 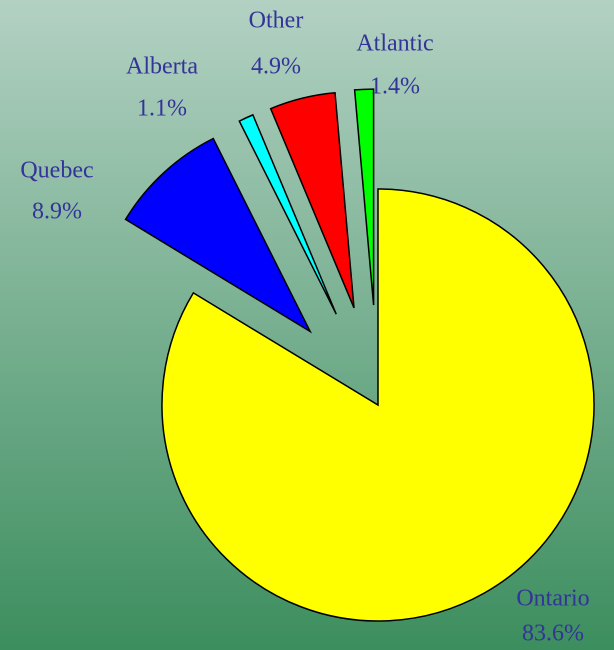 What do you see at coordinates (276, 21) in the screenshot?
I see `slice-label: Other` at bounding box center [276, 21].